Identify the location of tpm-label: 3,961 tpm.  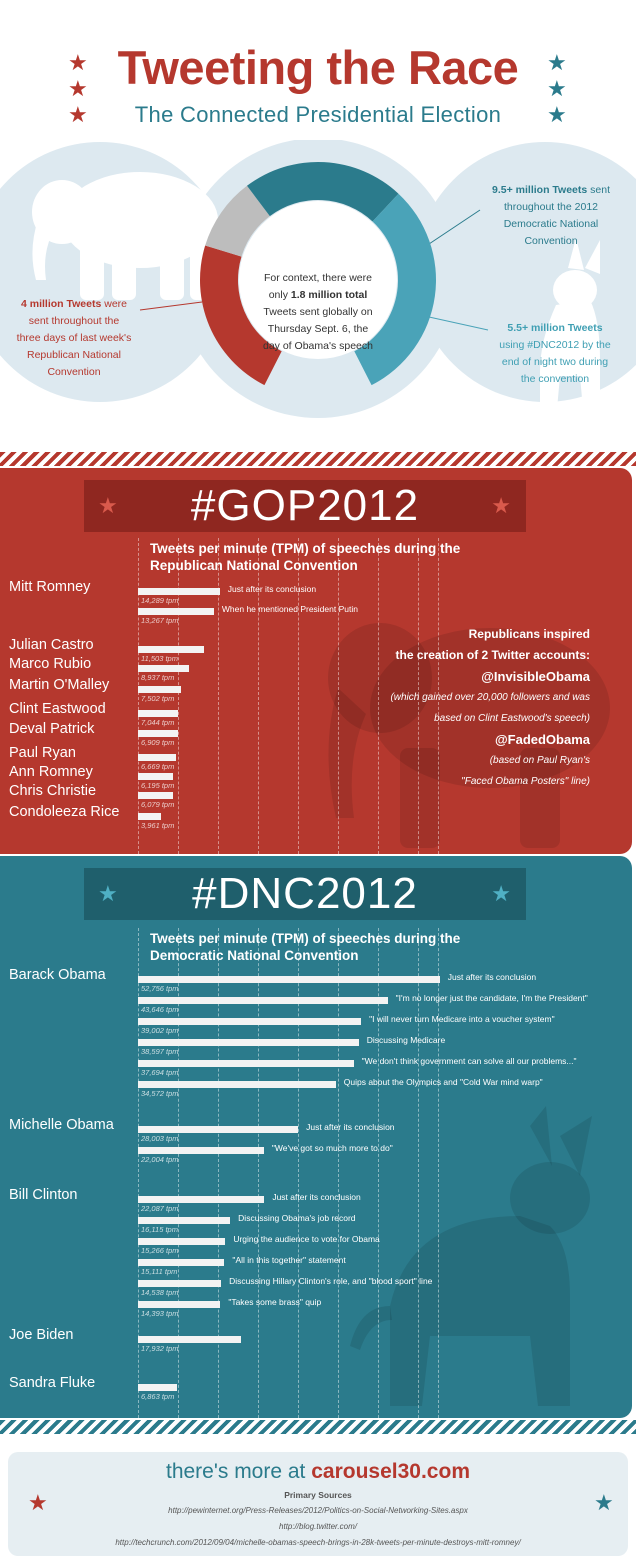
(158, 825).